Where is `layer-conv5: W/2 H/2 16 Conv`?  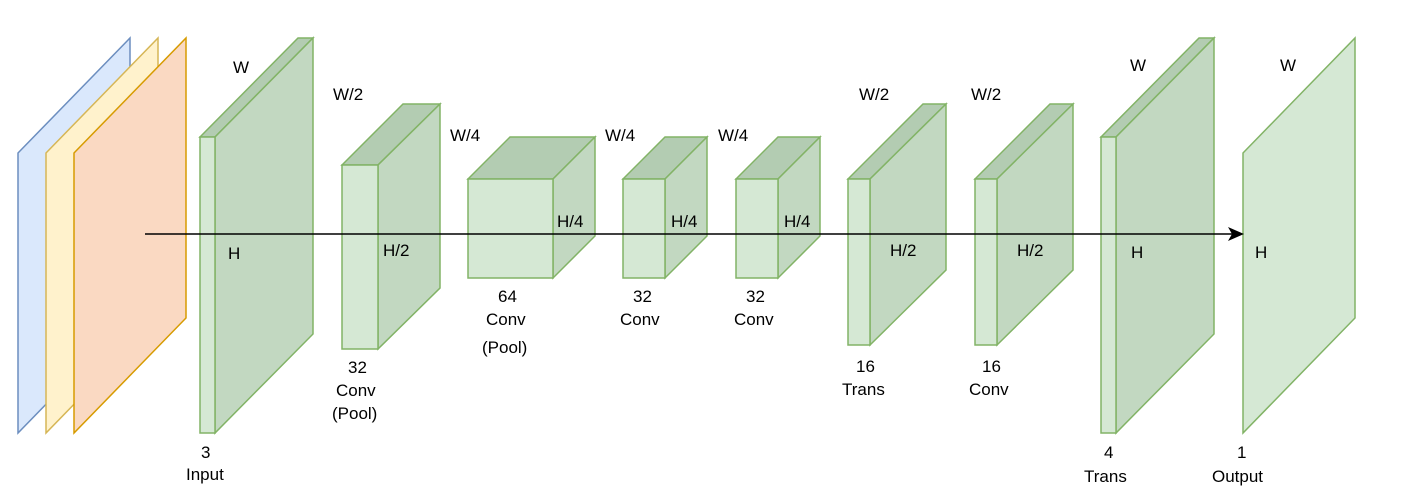
layer-conv5: W/2 H/2 16 Conv is located at coordinates (1022, 242).